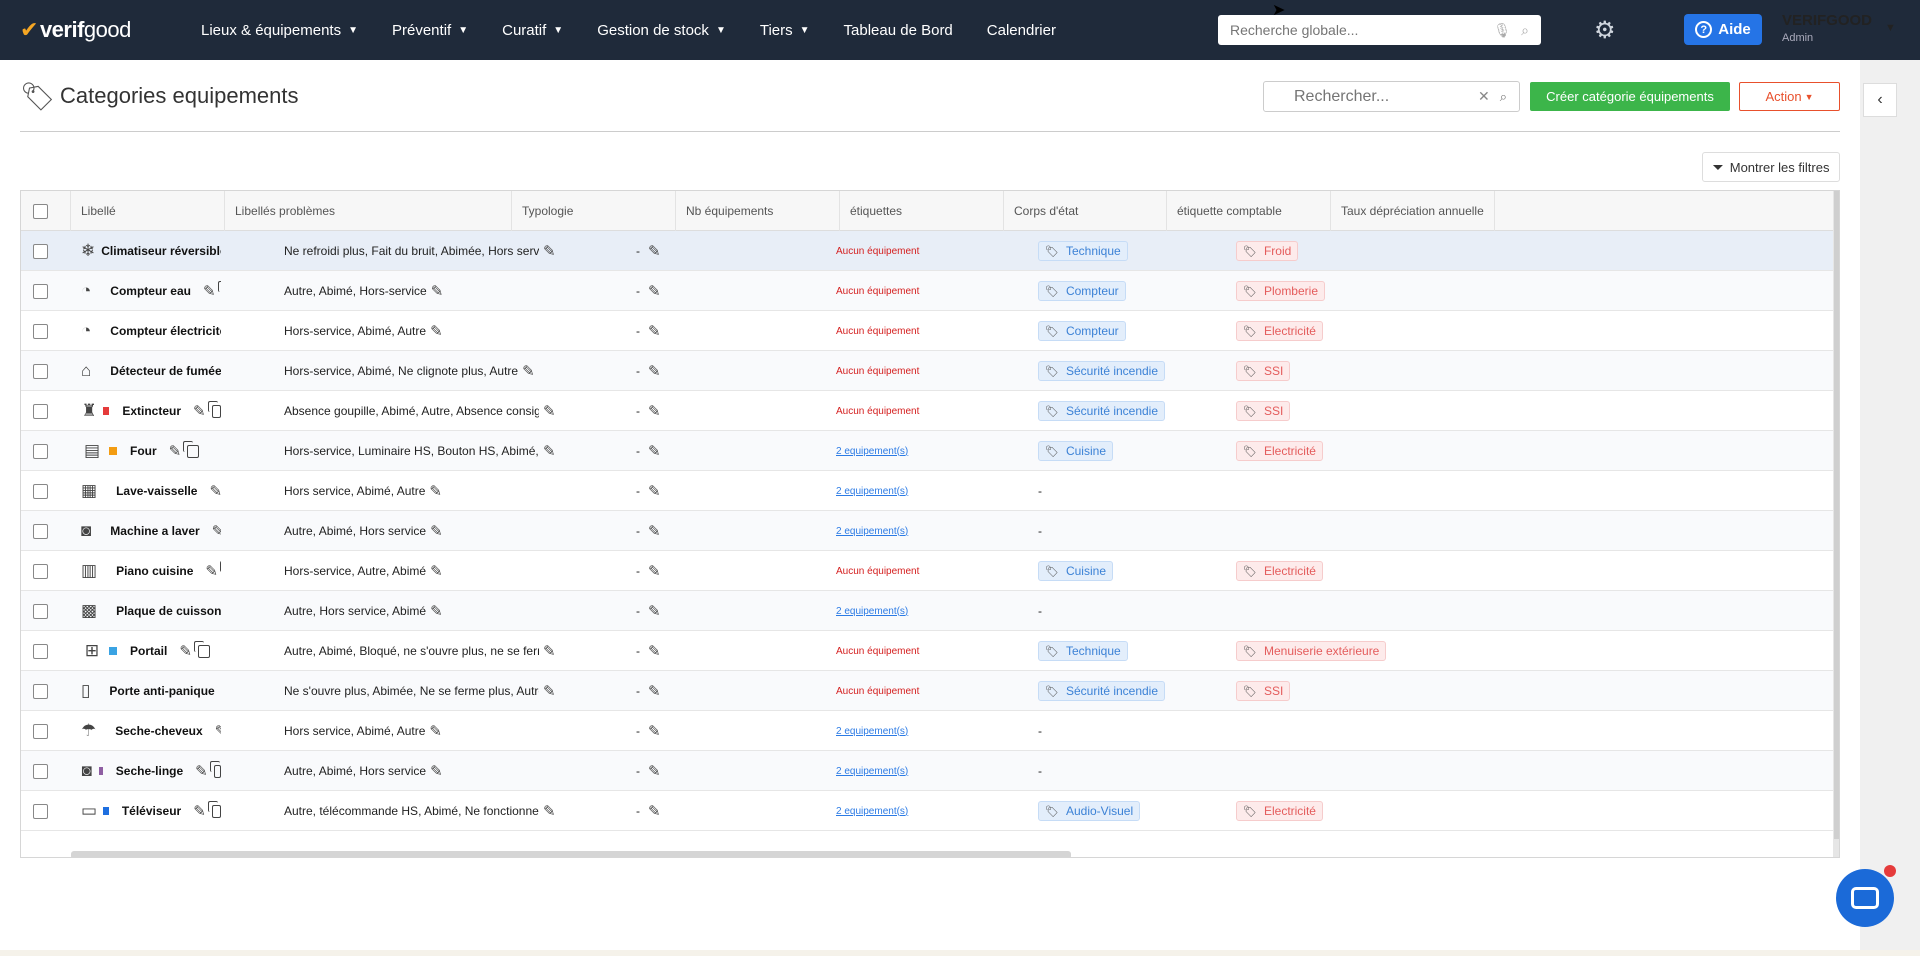 The image size is (1920, 956). Describe the element at coordinates (594, 211) in the screenshot. I see `column-header-2: Typologie` at that location.